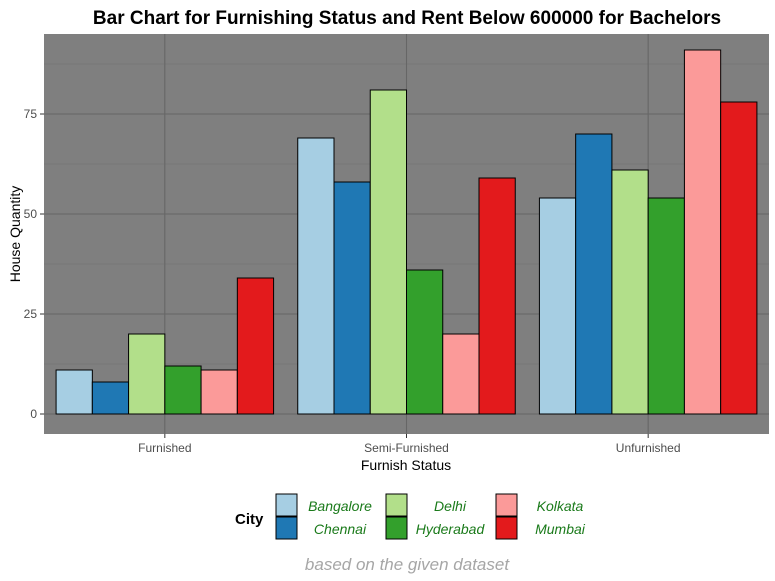 The image size is (775, 581). I want to click on bar-kolkata-unfurnished, so click(702, 232).